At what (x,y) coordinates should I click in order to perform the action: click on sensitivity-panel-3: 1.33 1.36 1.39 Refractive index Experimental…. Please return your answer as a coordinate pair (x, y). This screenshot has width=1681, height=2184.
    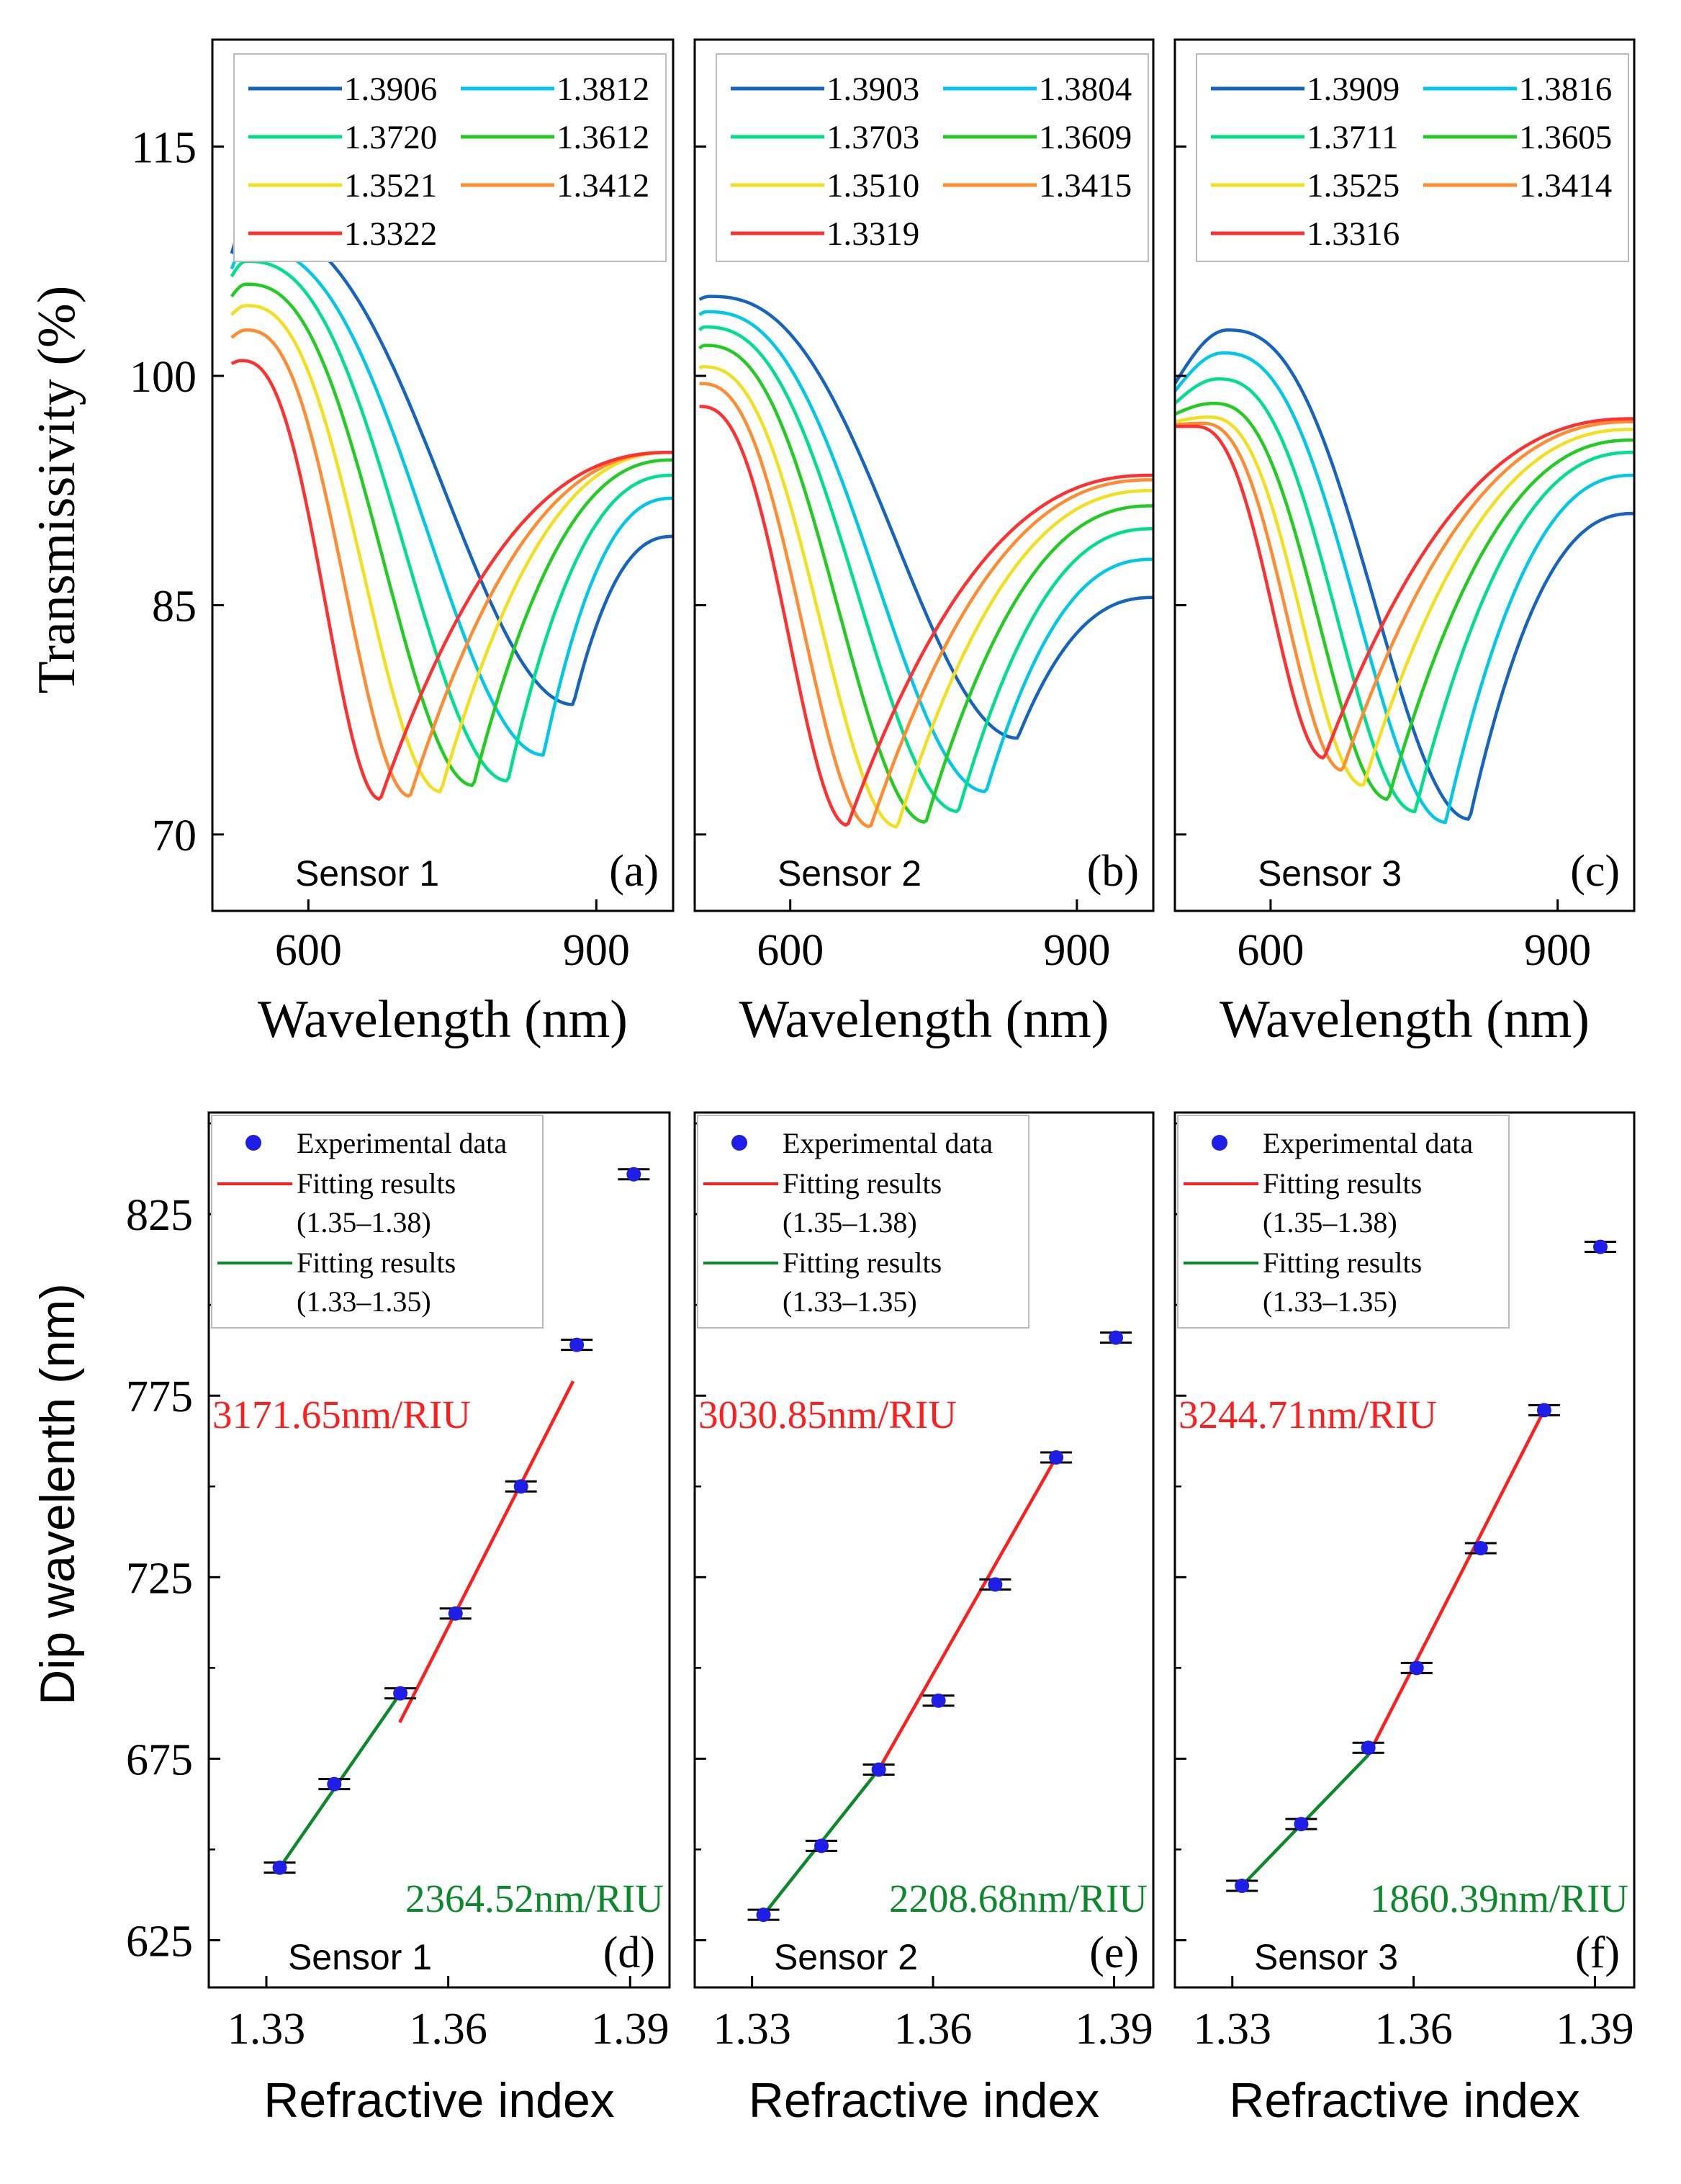
    Looking at the image, I should click on (1404, 1619).